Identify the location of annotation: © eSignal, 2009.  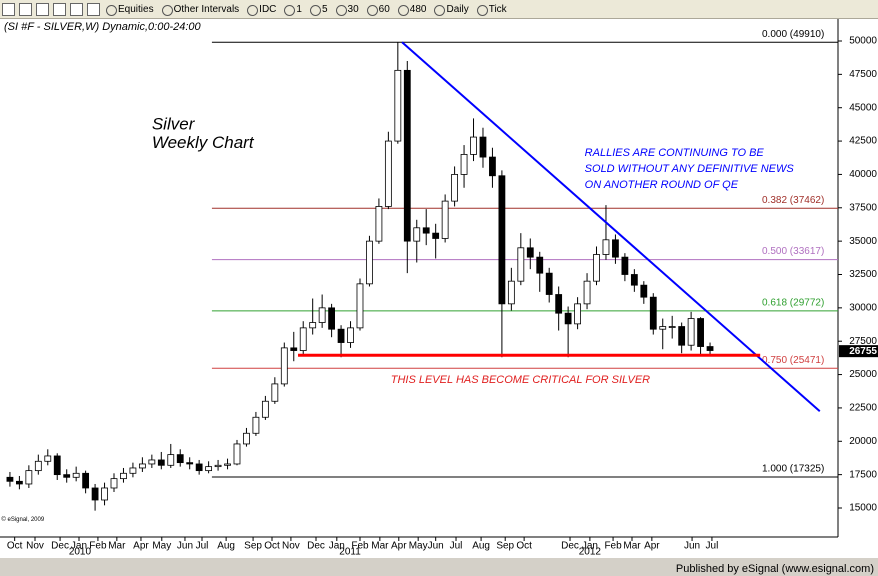
(22, 519).